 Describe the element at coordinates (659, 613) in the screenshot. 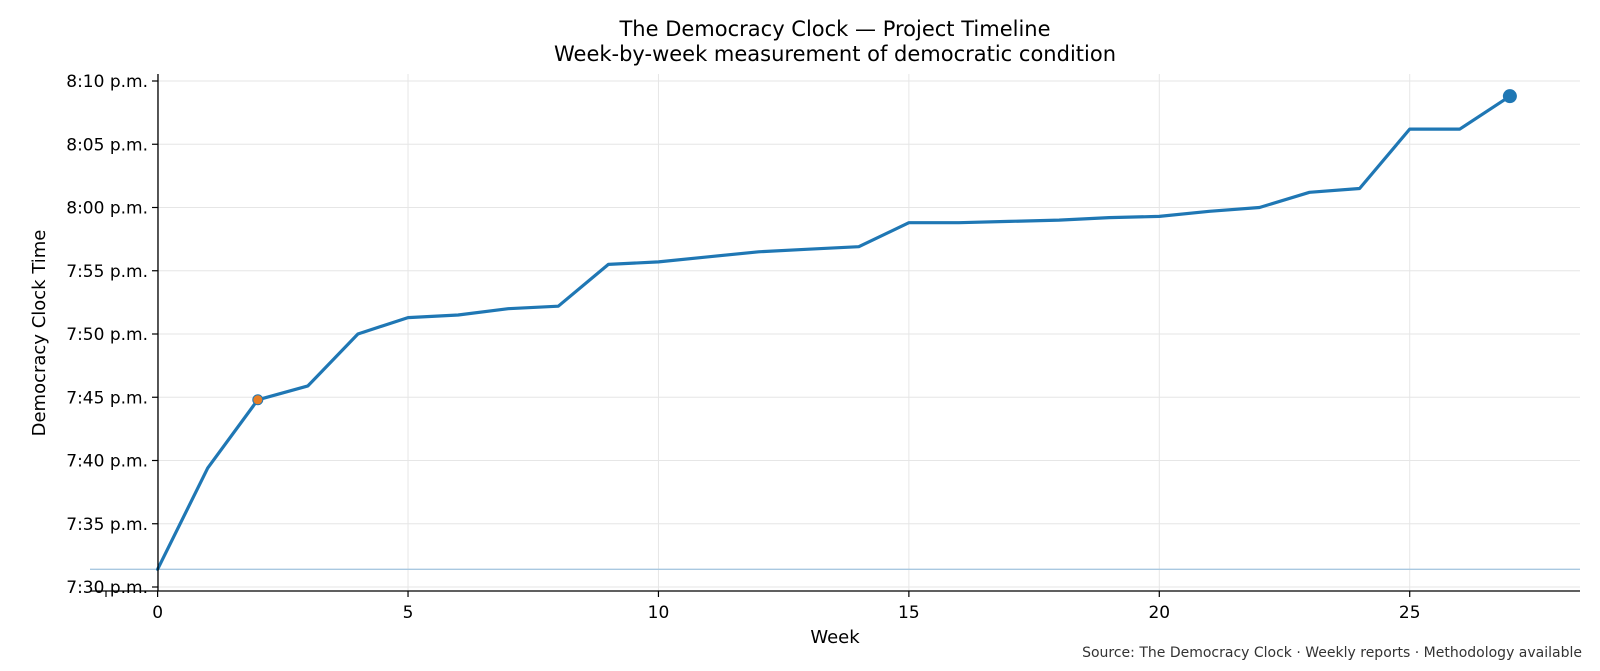

I see `x-tick-label: 10` at that location.